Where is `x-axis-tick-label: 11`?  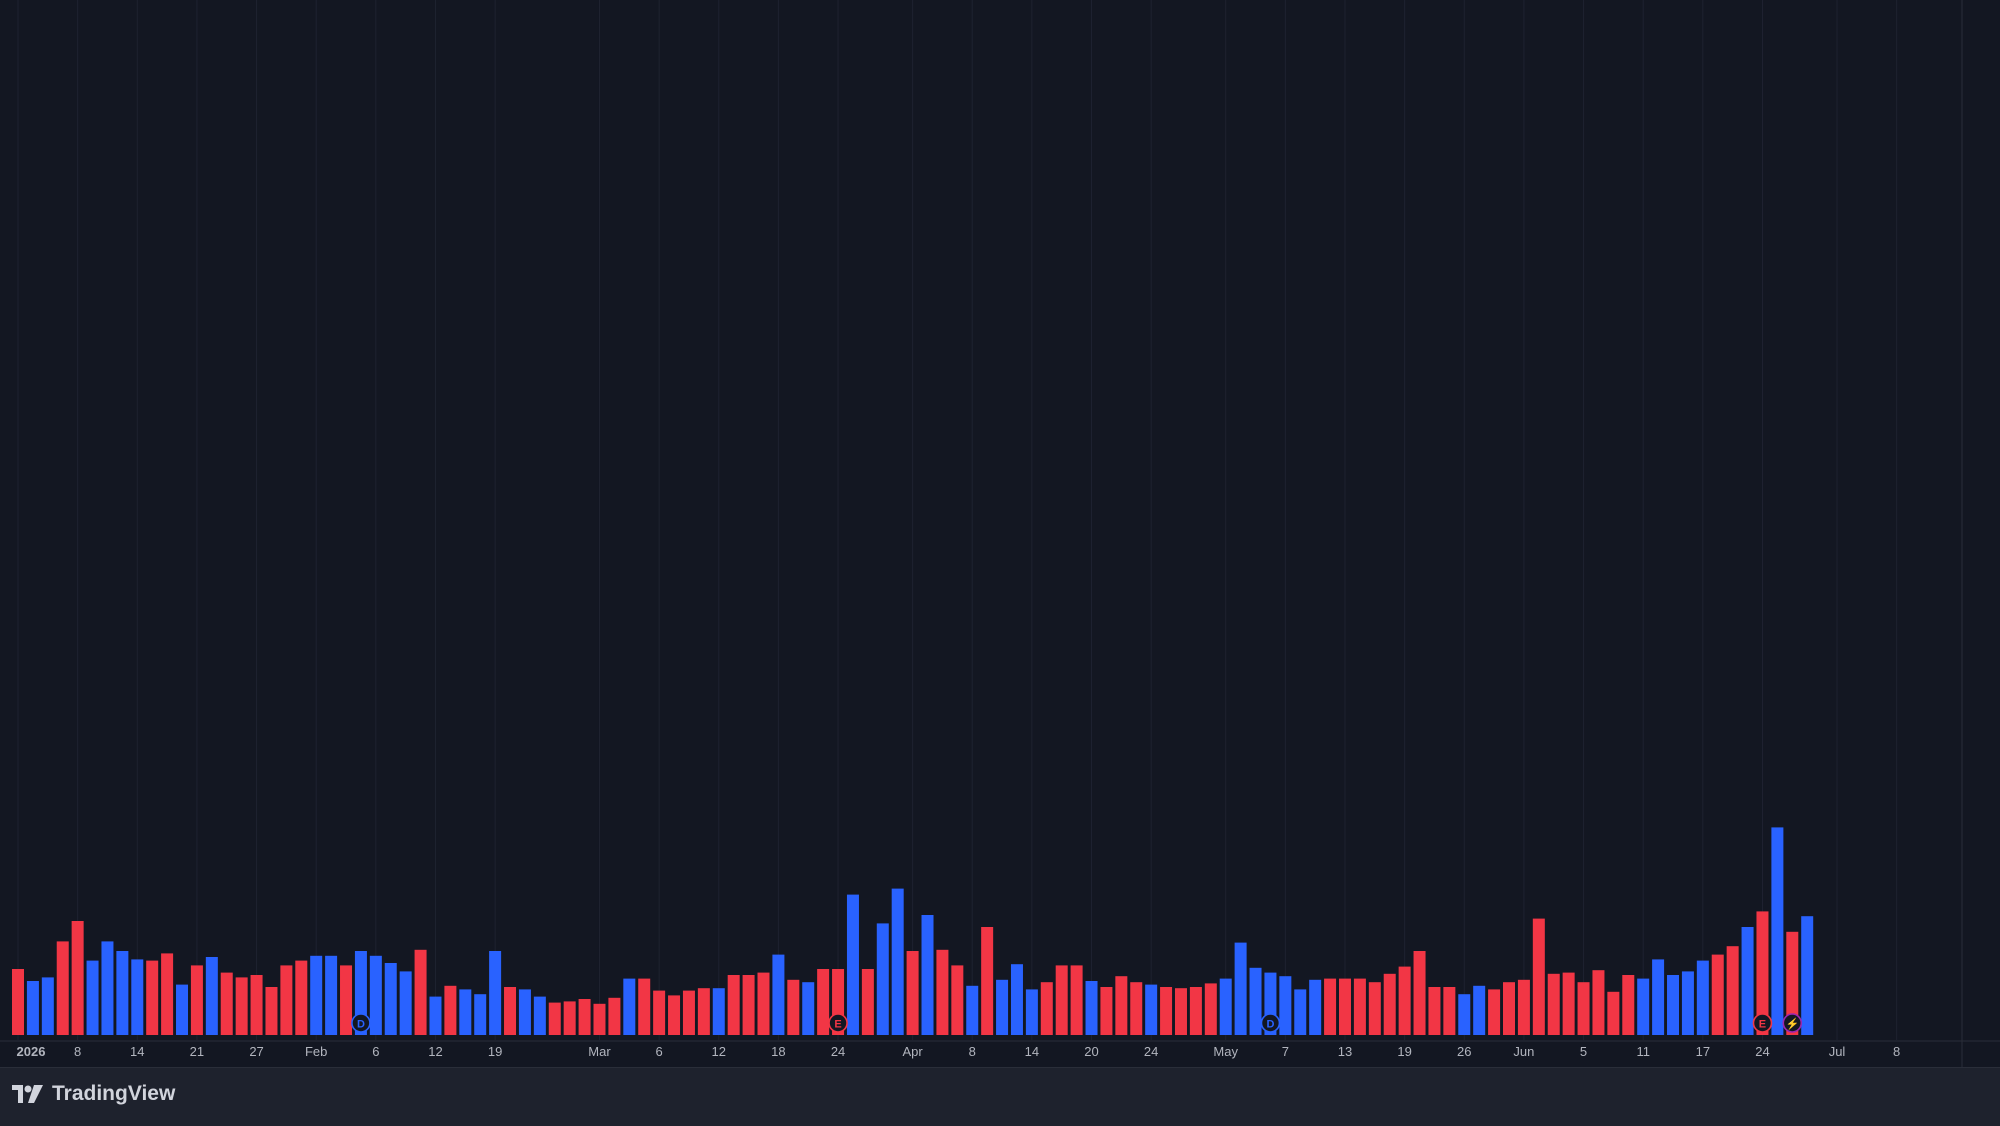
x-axis-tick-label: 11 is located at coordinates (1643, 1051).